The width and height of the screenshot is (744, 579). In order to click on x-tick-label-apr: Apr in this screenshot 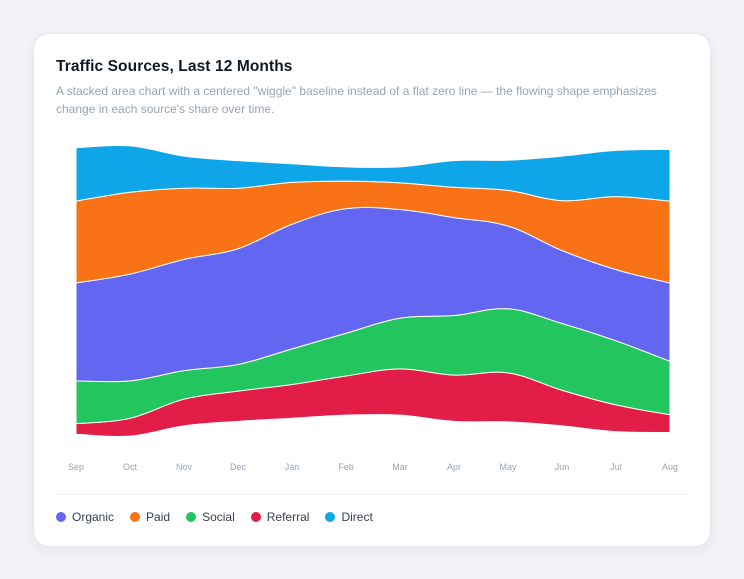, I will do `click(454, 467)`.